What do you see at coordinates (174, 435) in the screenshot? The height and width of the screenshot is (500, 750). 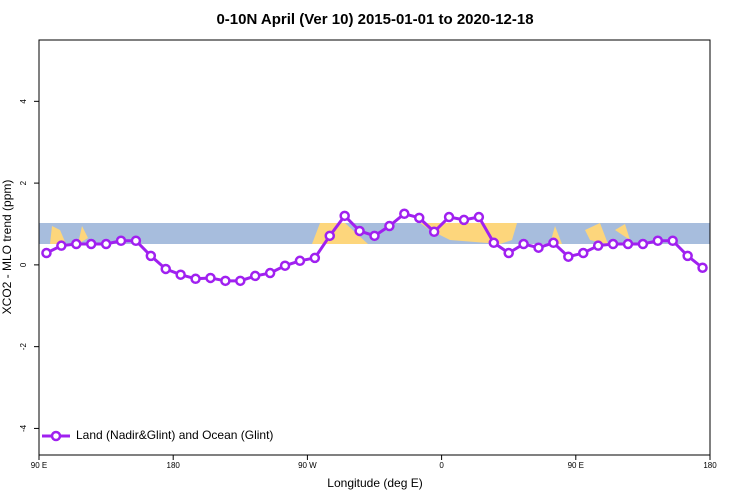 I see `legend-label: Land (Nadir&Glint) and Ocean (Glint)` at bounding box center [174, 435].